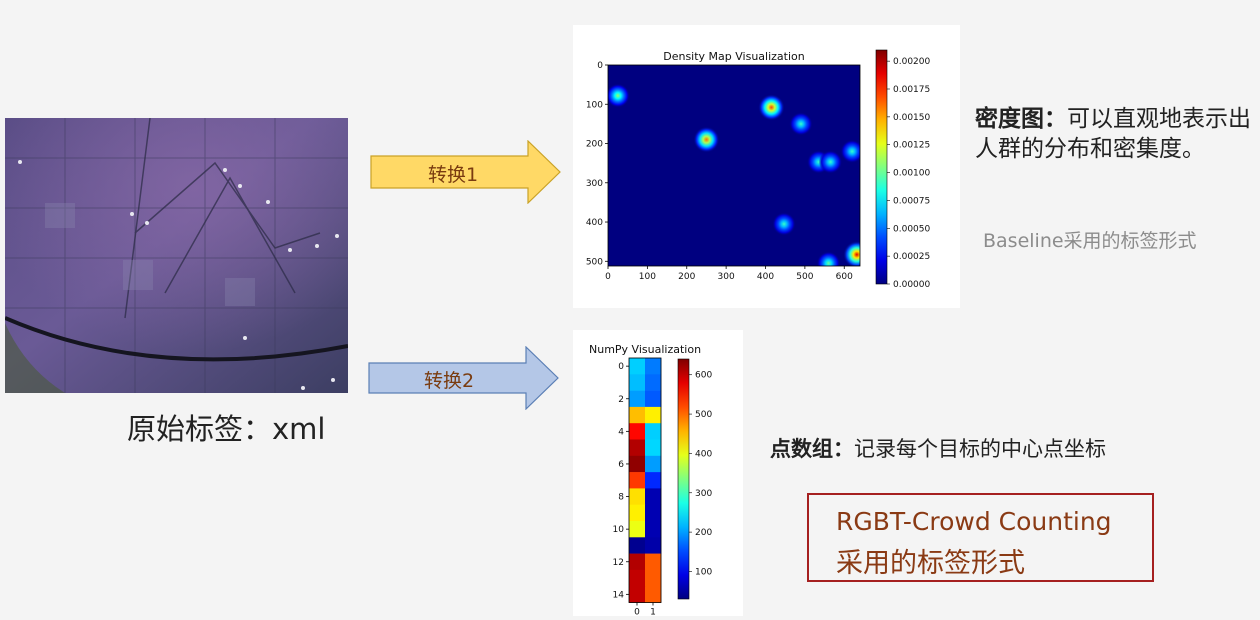 This screenshot has width=1260, height=620. I want to click on density-y-tick: 0, so click(600, 66).